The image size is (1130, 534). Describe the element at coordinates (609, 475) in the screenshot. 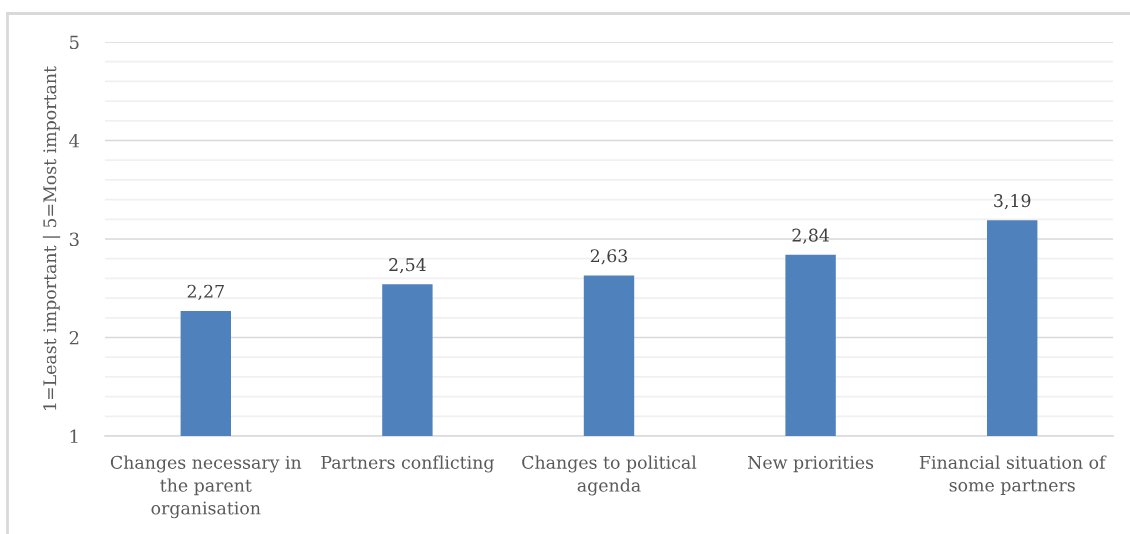

I see `x-tick-label: Changes to political agenda` at that location.